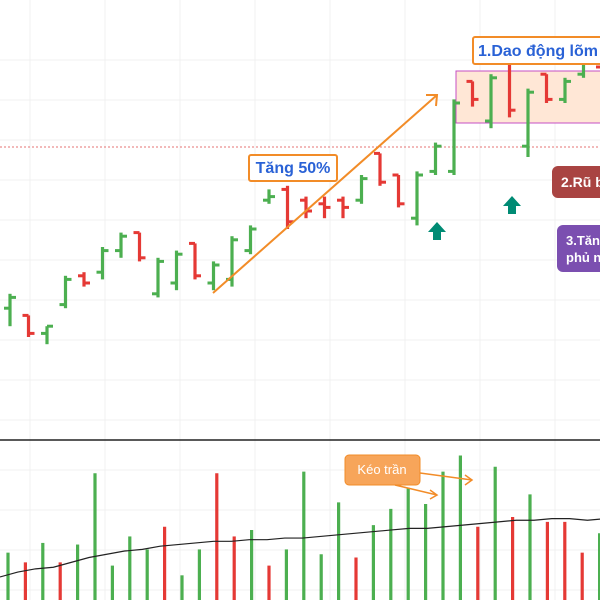 The height and width of the screenshot is (605, 600). I want to click on volume-label: Kéo trần, so click(381, 469).